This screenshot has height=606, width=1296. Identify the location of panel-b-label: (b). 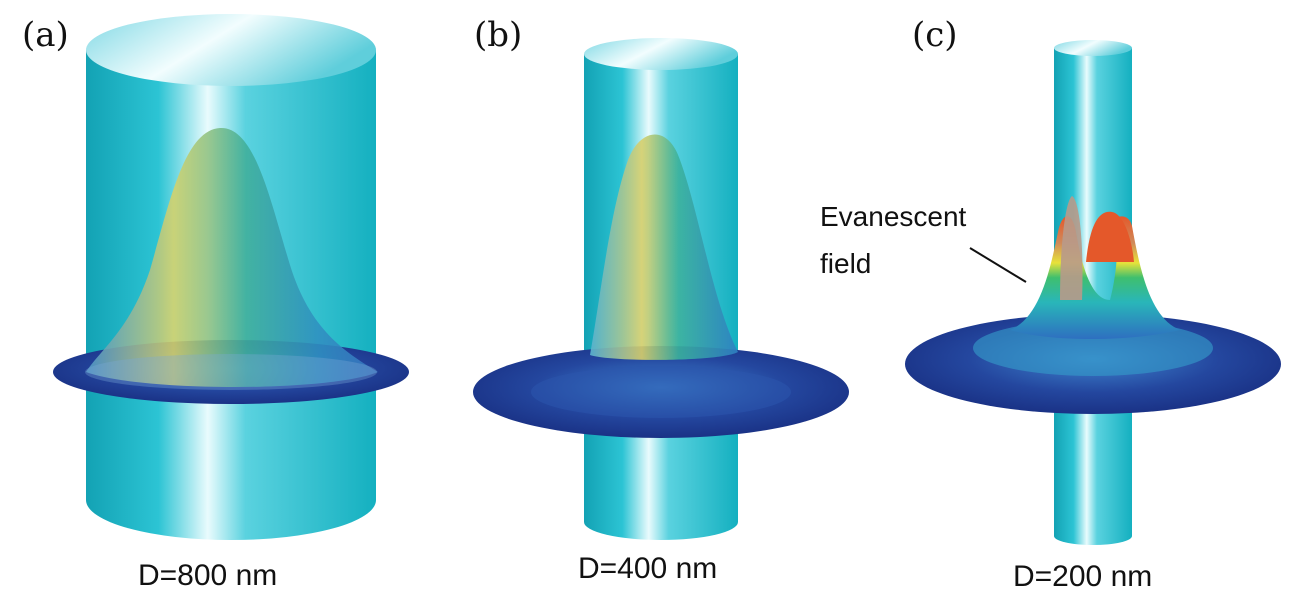
(498, 35).